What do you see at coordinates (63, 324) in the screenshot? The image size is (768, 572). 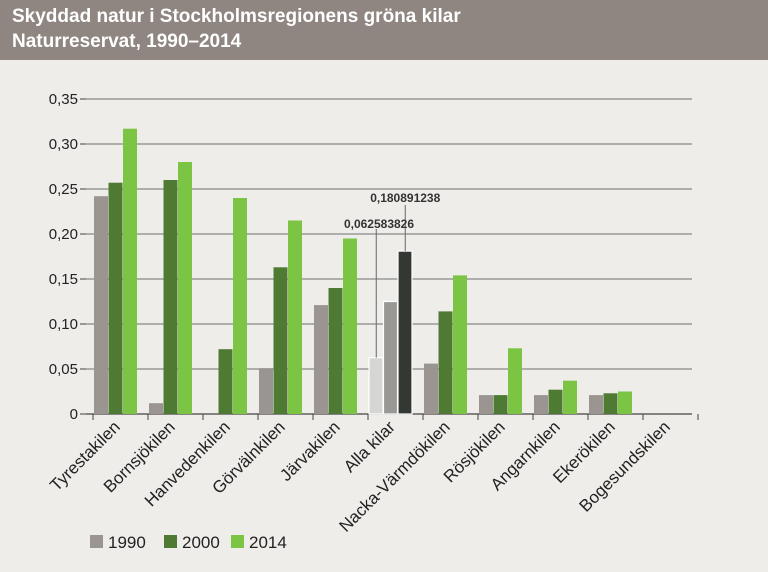 I see `y-tick-label: 0,10` at bounding box center [63, 324].